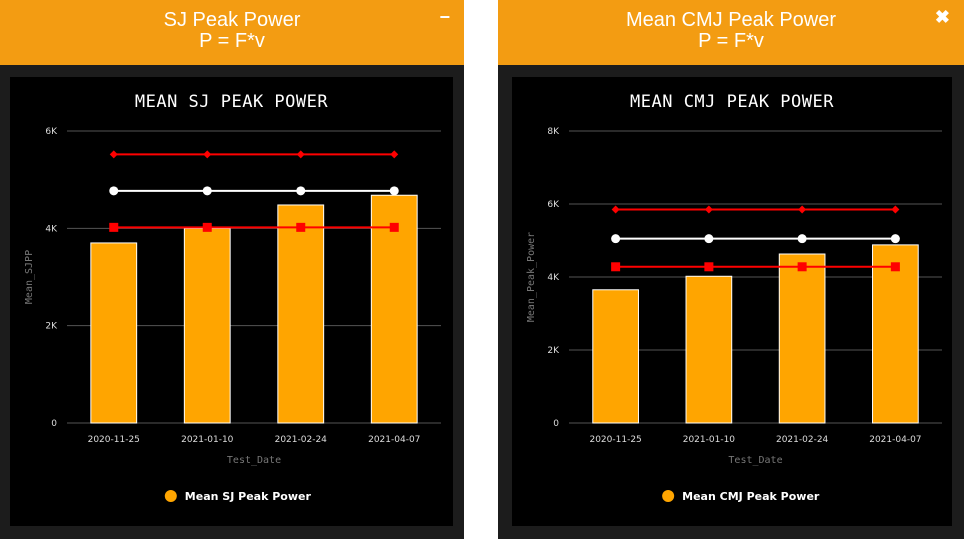 The image size is (964, 539). I want to click on legend-label: Mean SJ Peak Power, so click(248, 496).